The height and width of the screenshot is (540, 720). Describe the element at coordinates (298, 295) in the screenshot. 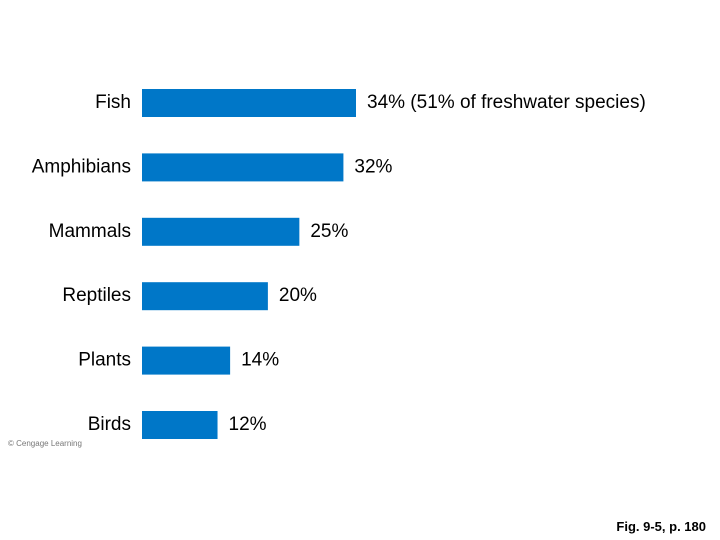

I see `value-label-reptiles: 20%` at that location.